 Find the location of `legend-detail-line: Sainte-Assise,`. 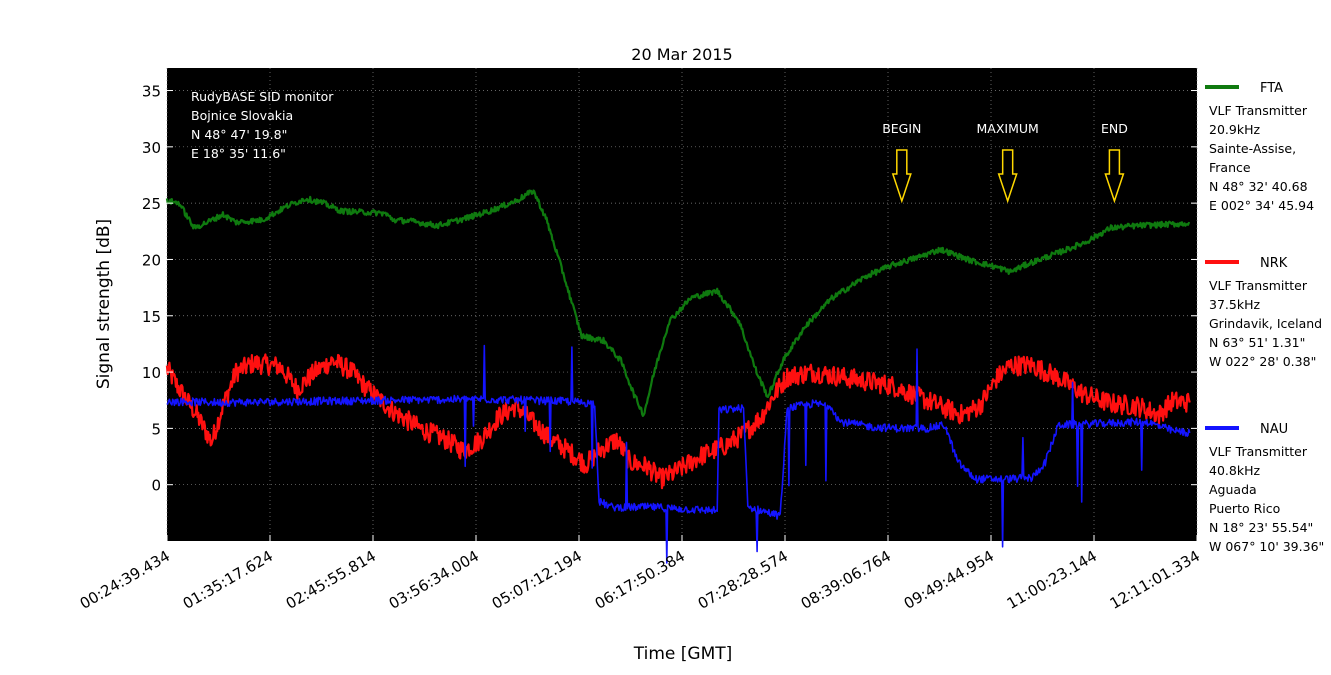

legend-detail-line: Sainte-Assise, is located at coordinates (1252, 148).